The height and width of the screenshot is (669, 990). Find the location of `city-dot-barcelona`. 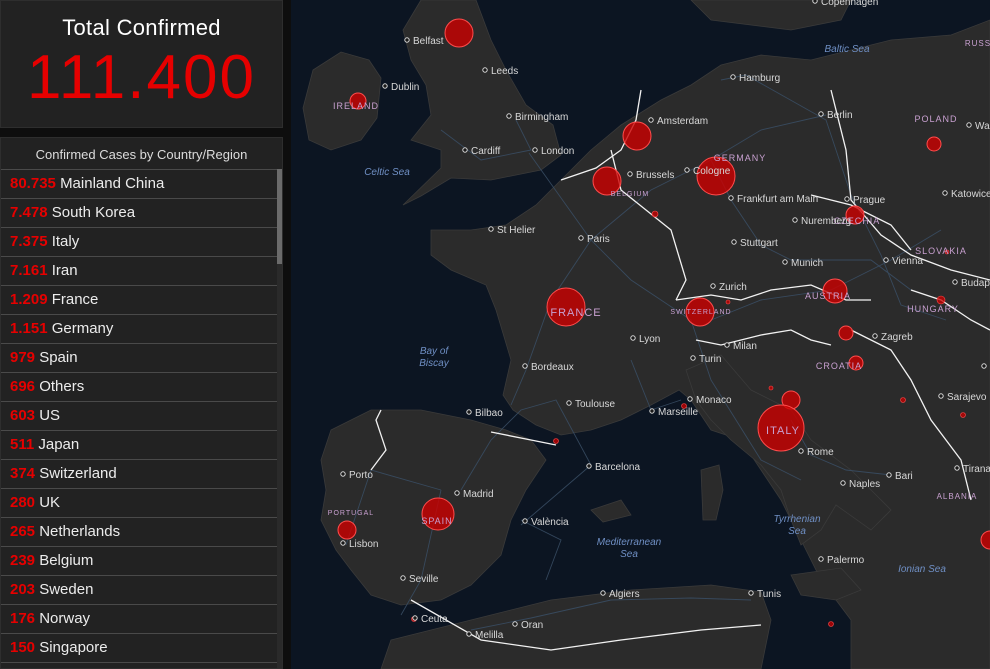

city-dot-barcelona is located at coordinates (589, 466).